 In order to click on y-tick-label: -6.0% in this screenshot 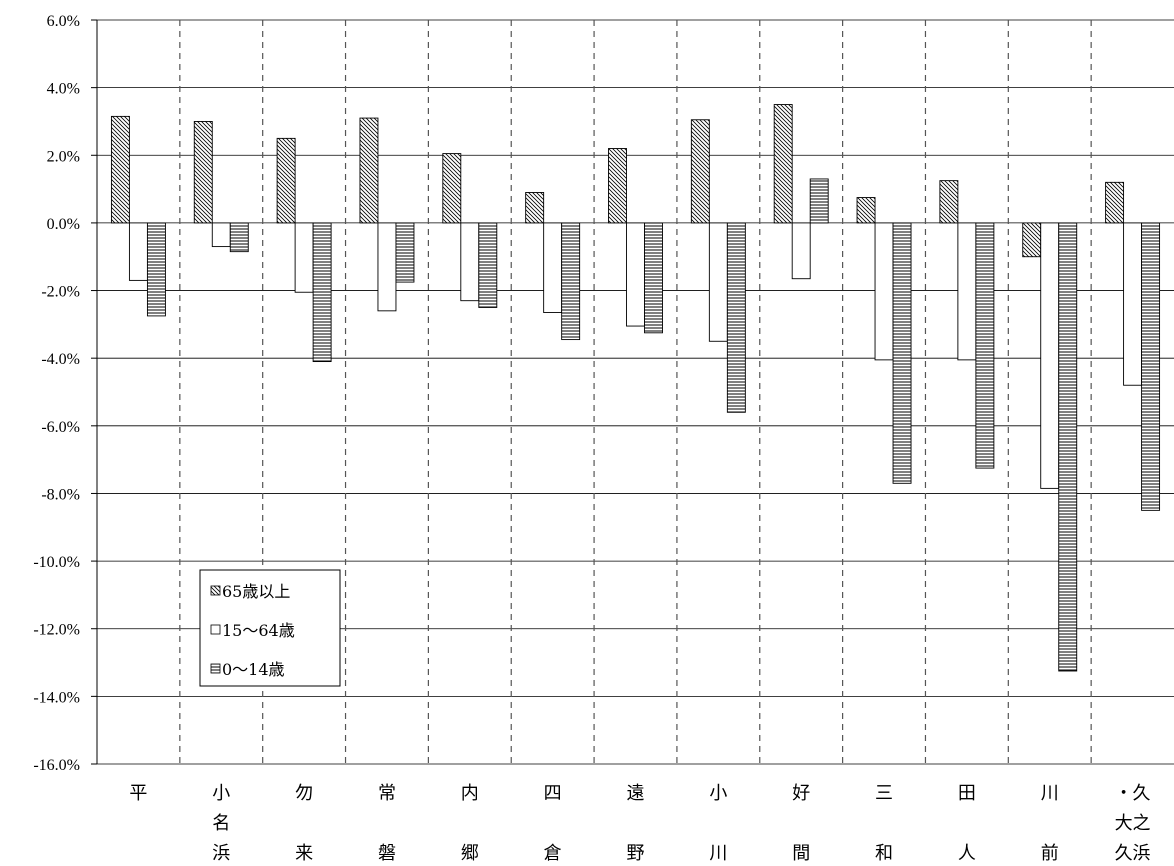, I will do `click(60, 427)`.